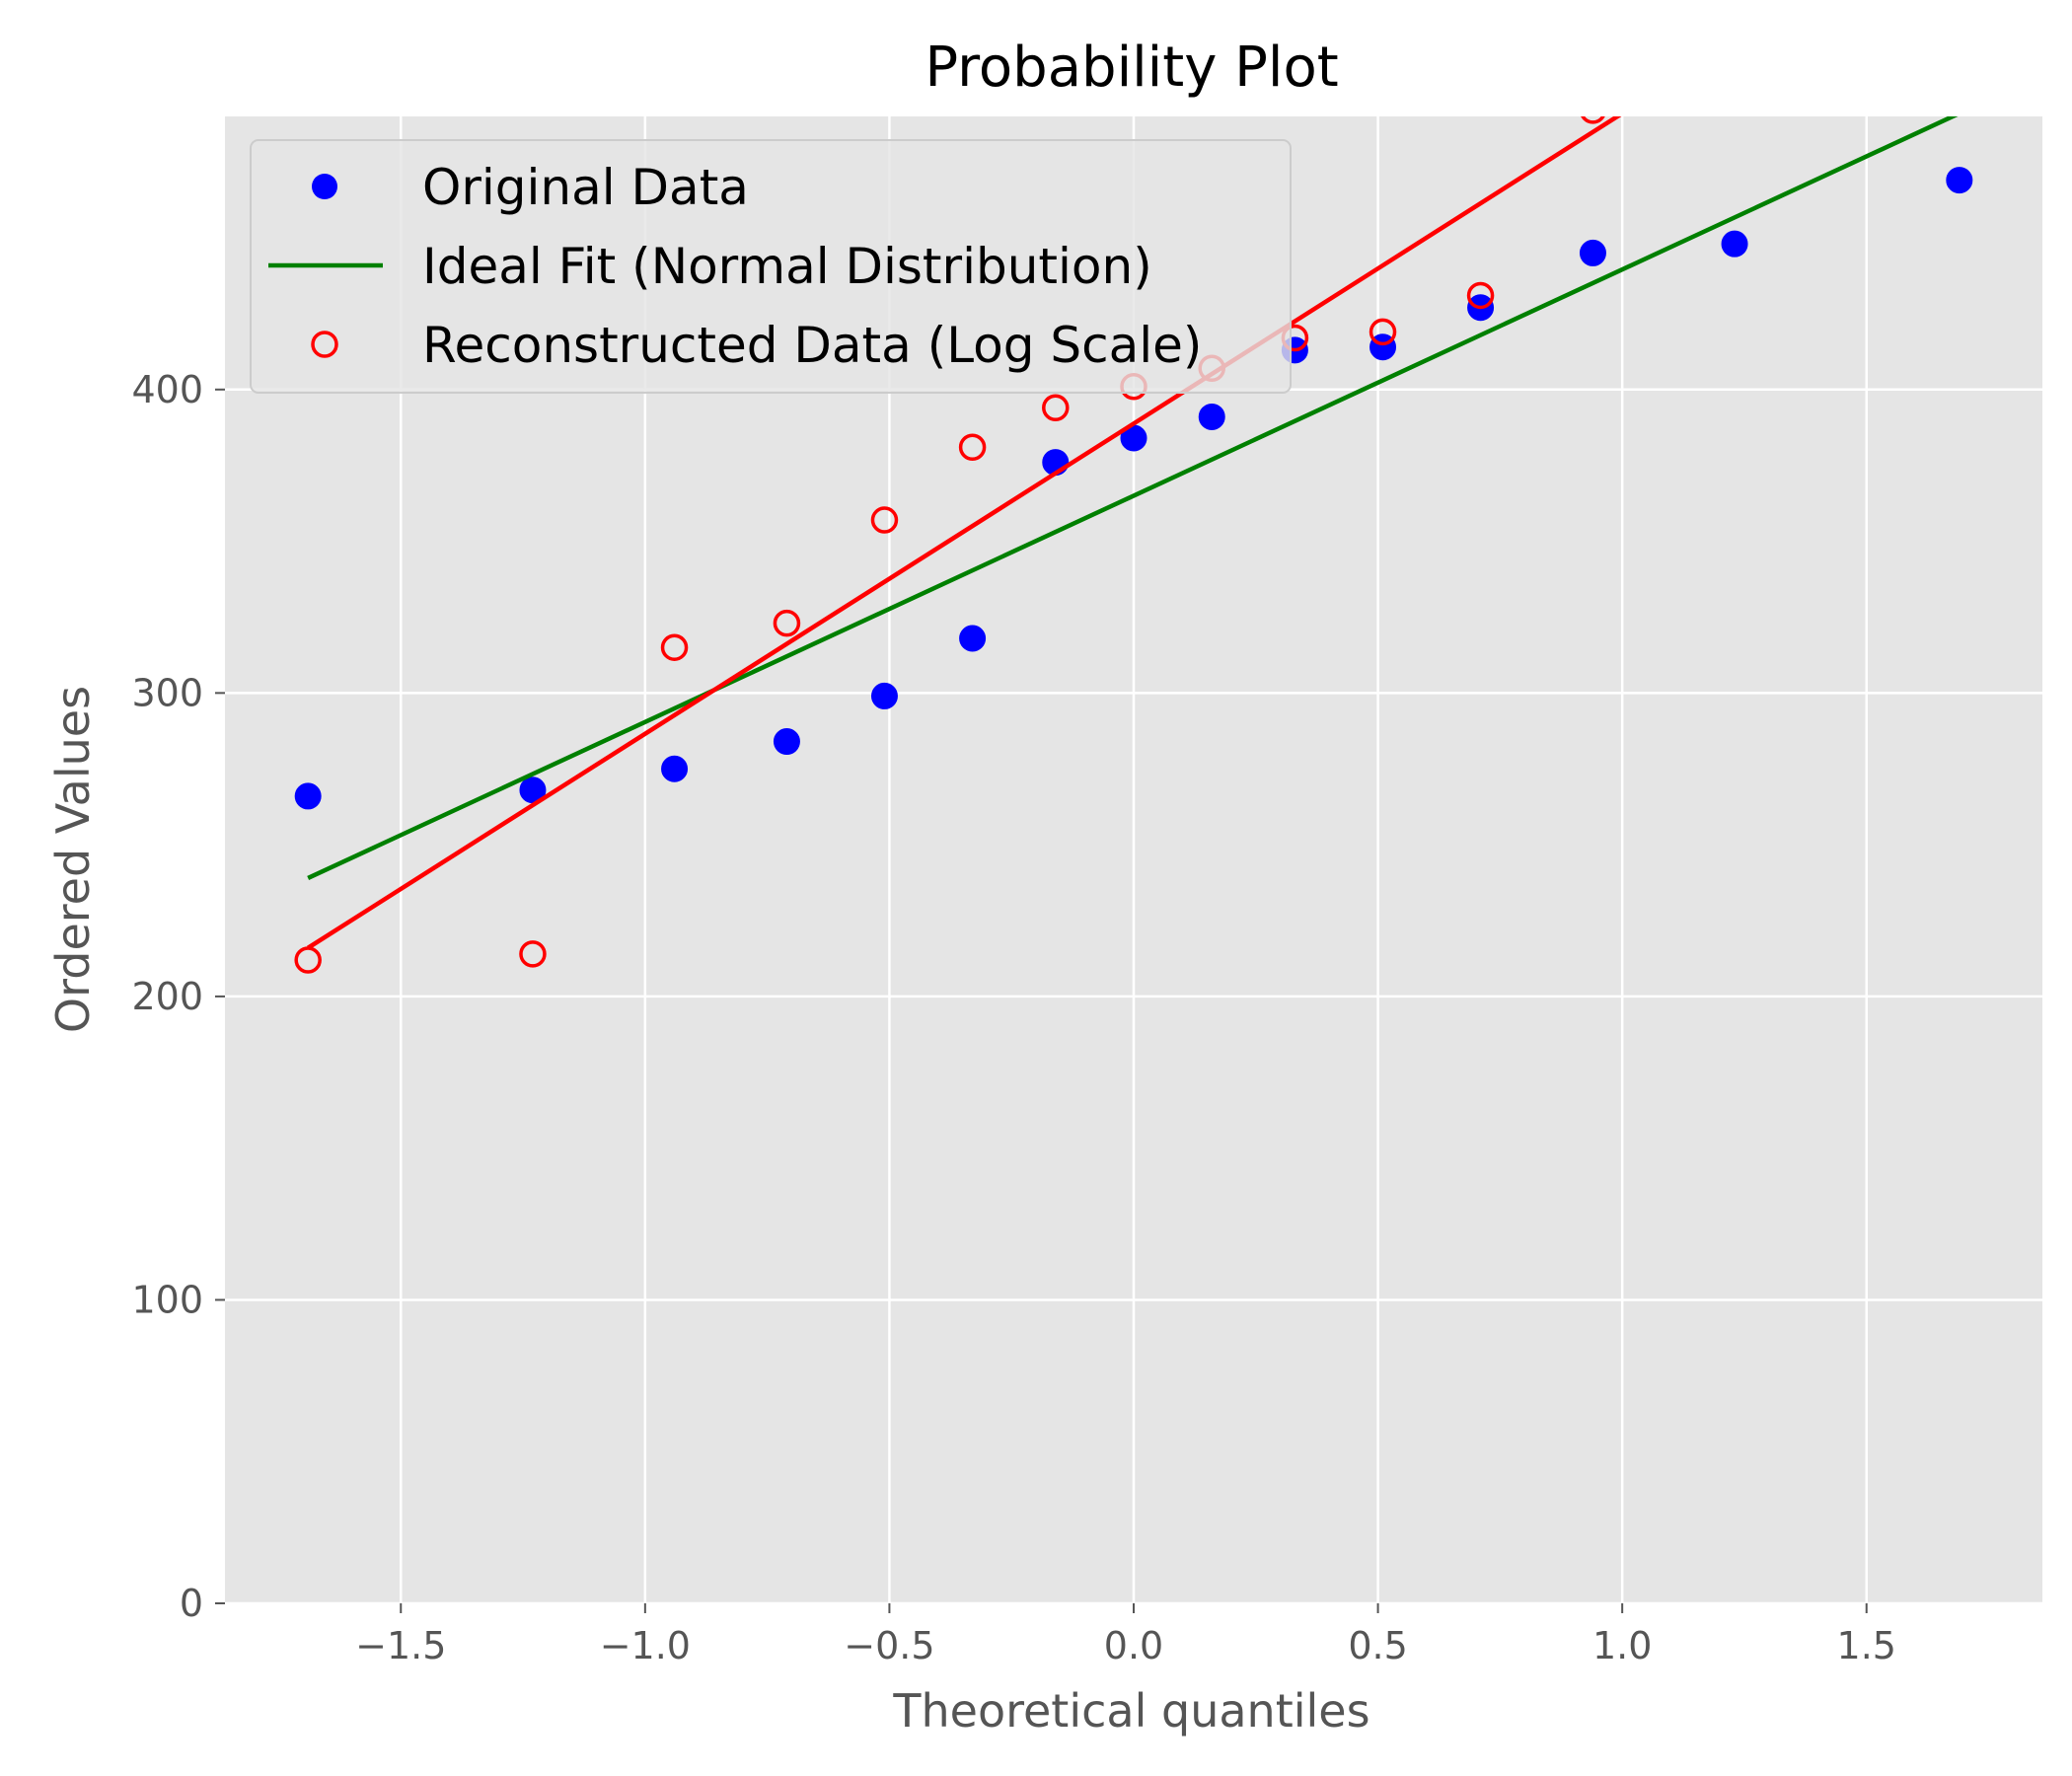 The width and height of the screenshot is (2072, 1776). What do you see at coordinates (325, 187) in the screenshot?
I see `legend-marker-original-data` at bounding box center [325, 187].